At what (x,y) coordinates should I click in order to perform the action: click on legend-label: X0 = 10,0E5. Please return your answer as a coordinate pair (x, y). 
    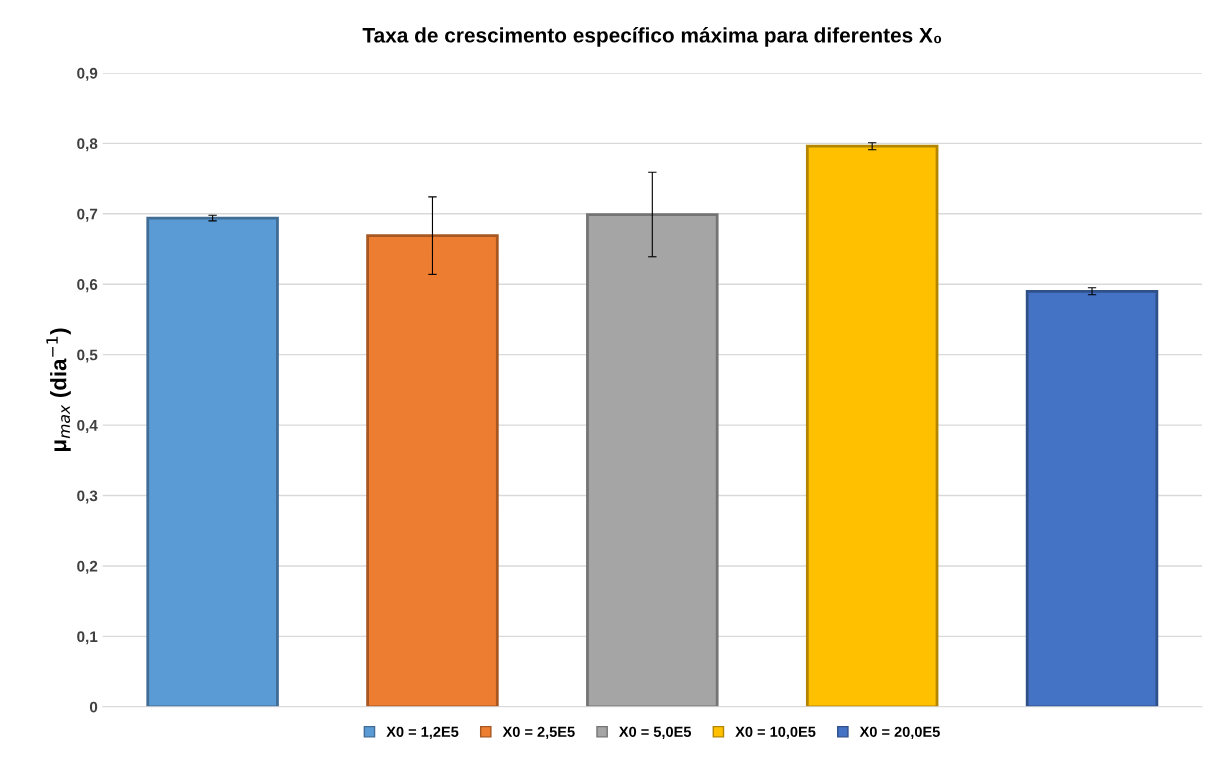
    Looking at the image, I should click on (775, 733).